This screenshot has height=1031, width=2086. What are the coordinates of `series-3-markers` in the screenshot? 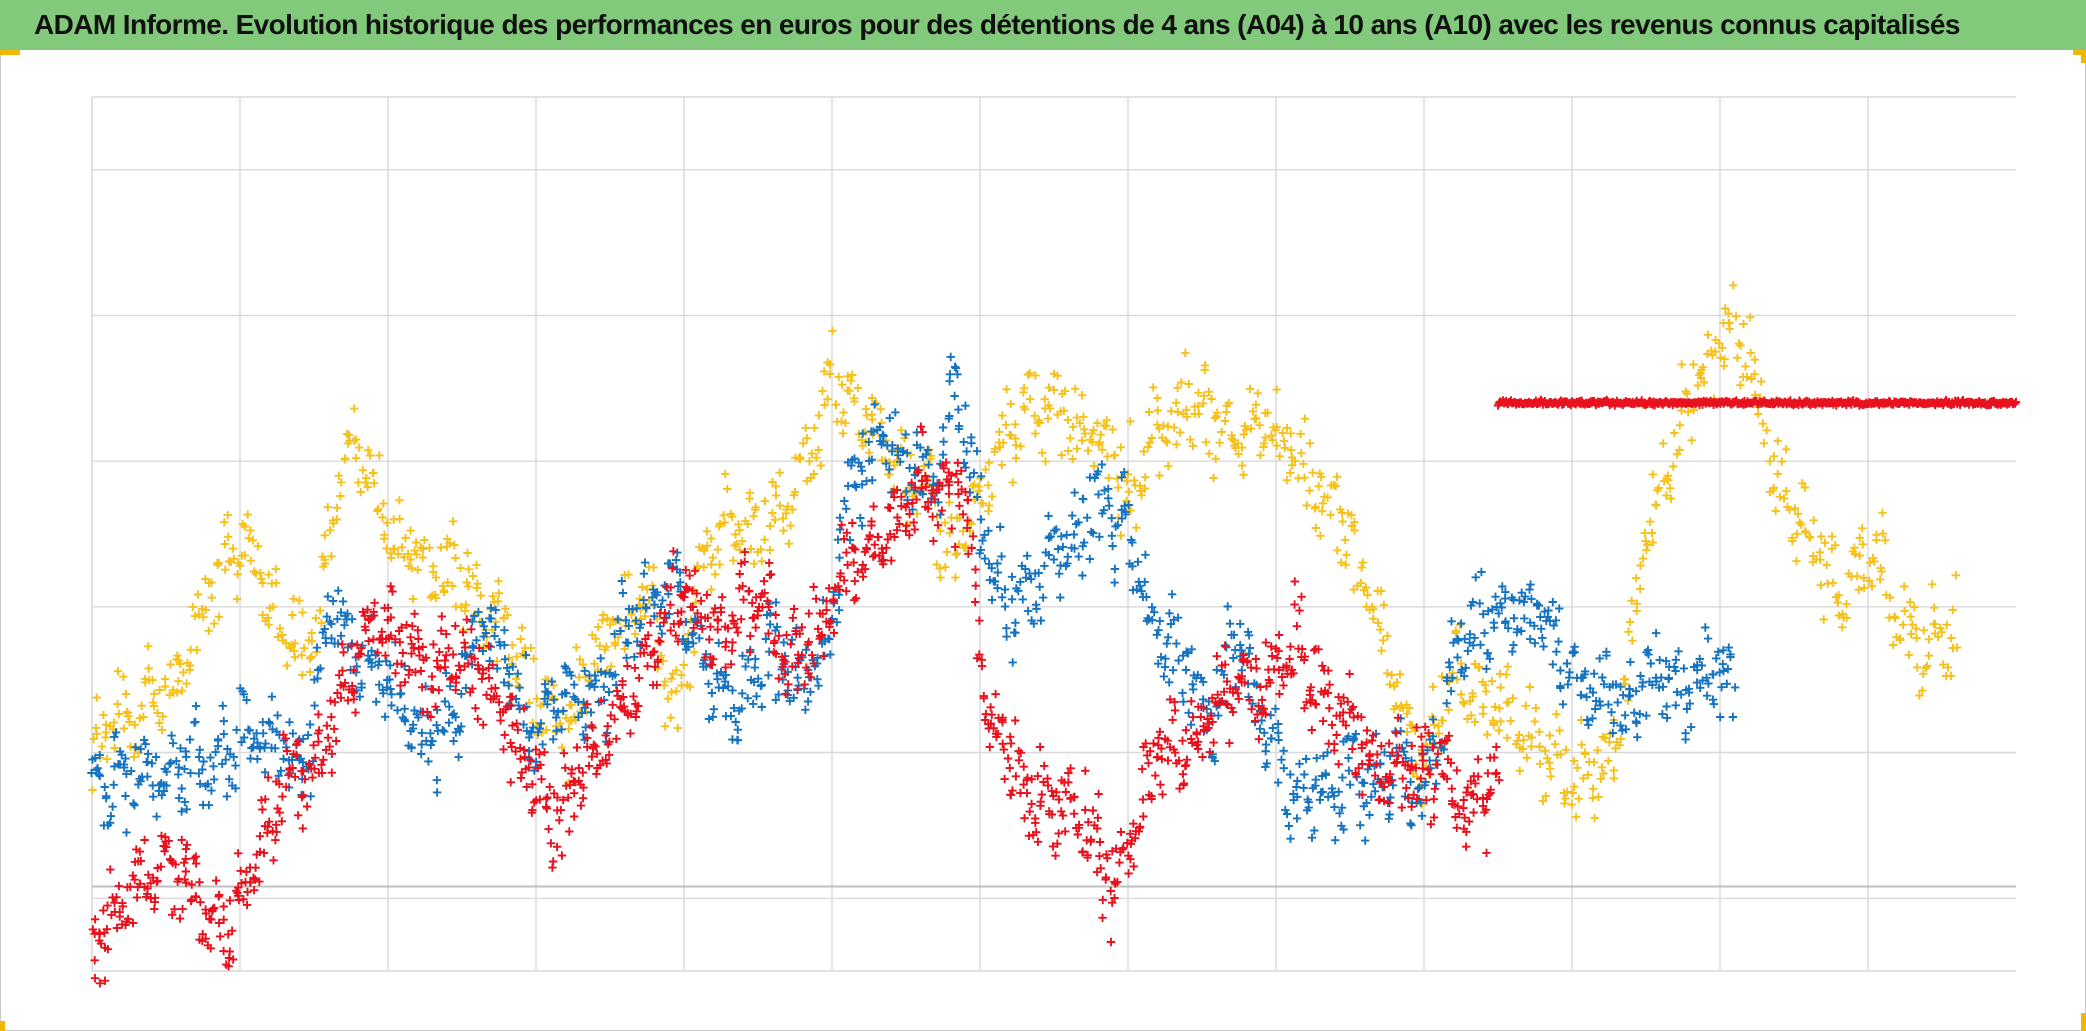 It's located at (1757, 402).